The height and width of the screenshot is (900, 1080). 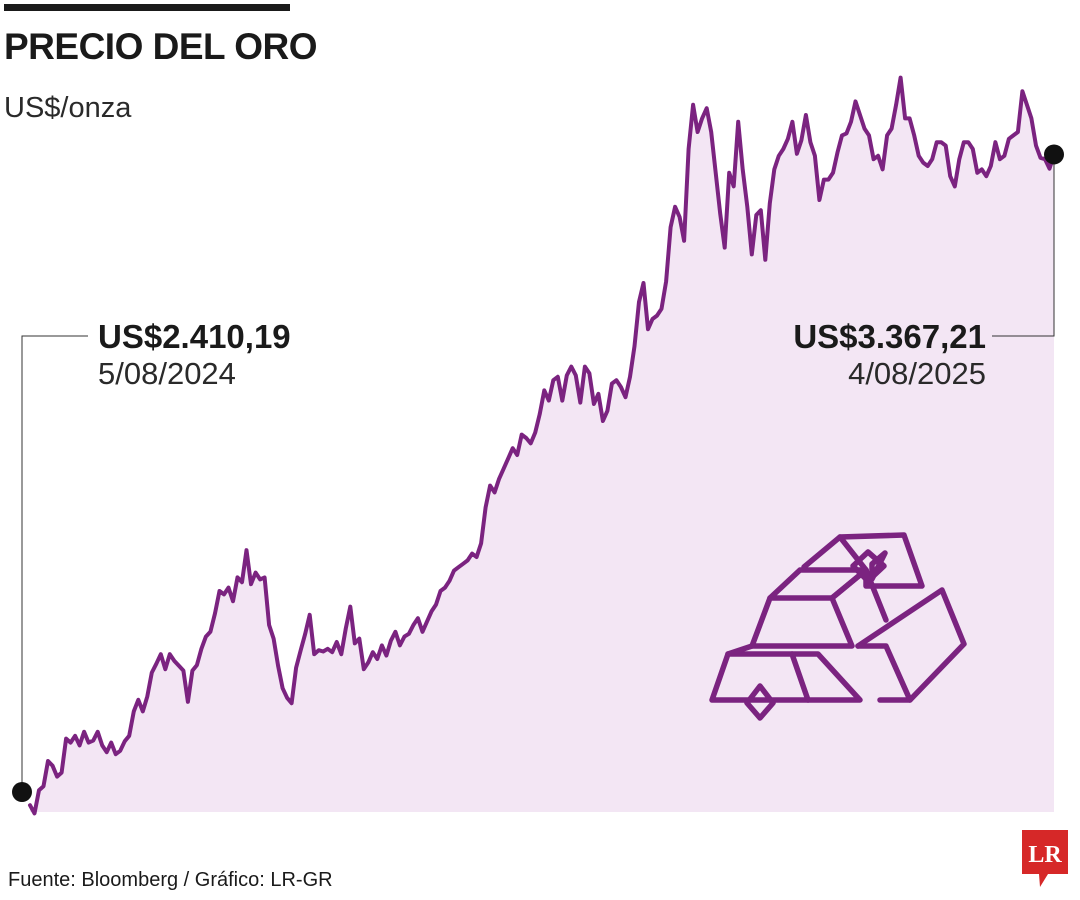 I want to click on end-annotation: US$3.367,21 4/08/2025, so click(x=889, y=355).